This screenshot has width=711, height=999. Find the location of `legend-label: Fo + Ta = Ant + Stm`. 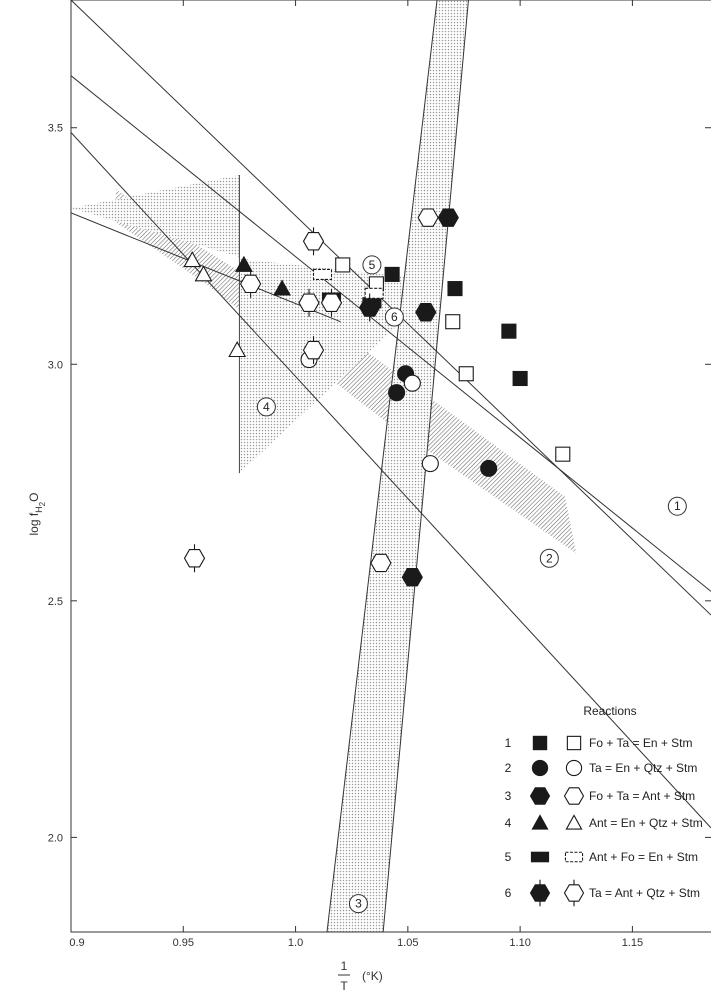

legend-label: Fo + Ta = Ant + Stm is located at coordinates (642, 796).